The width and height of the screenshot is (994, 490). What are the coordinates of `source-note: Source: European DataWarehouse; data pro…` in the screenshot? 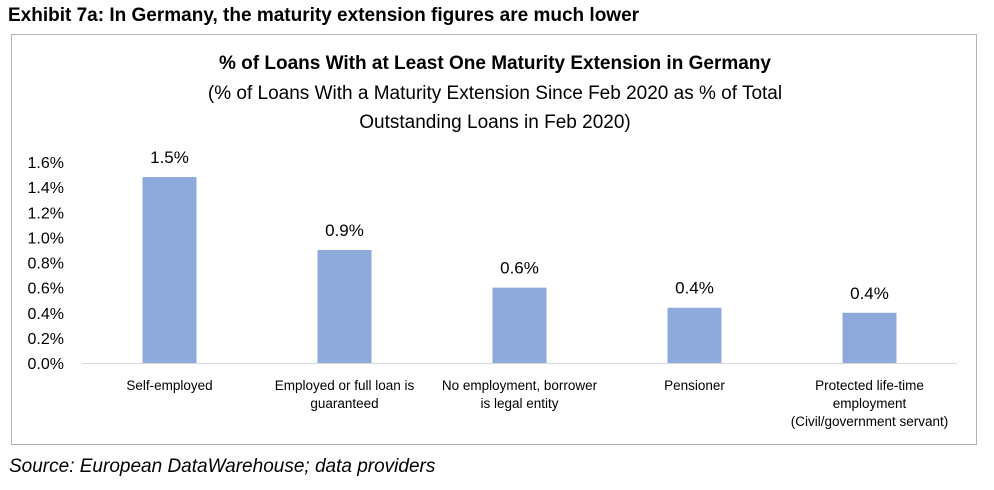 It's located at (222, 466).